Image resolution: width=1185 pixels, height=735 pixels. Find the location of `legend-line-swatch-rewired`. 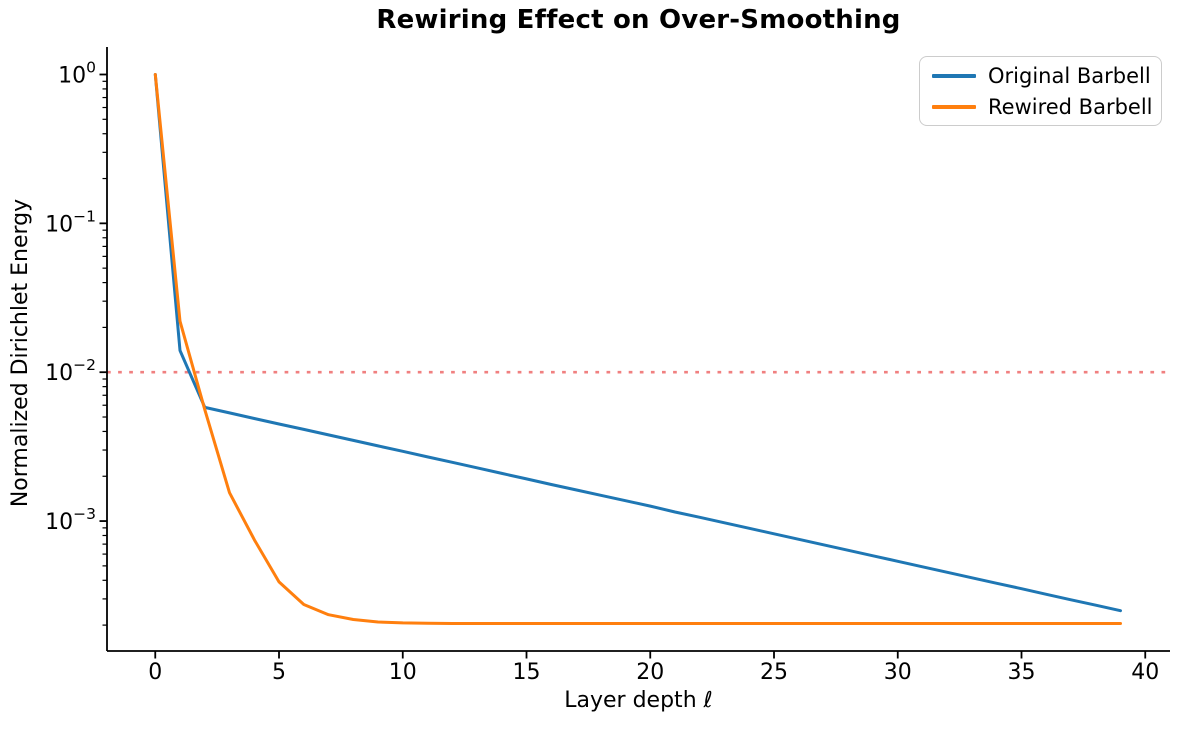

legend-line-swatch-rewired is located at coordinates (954, 106).